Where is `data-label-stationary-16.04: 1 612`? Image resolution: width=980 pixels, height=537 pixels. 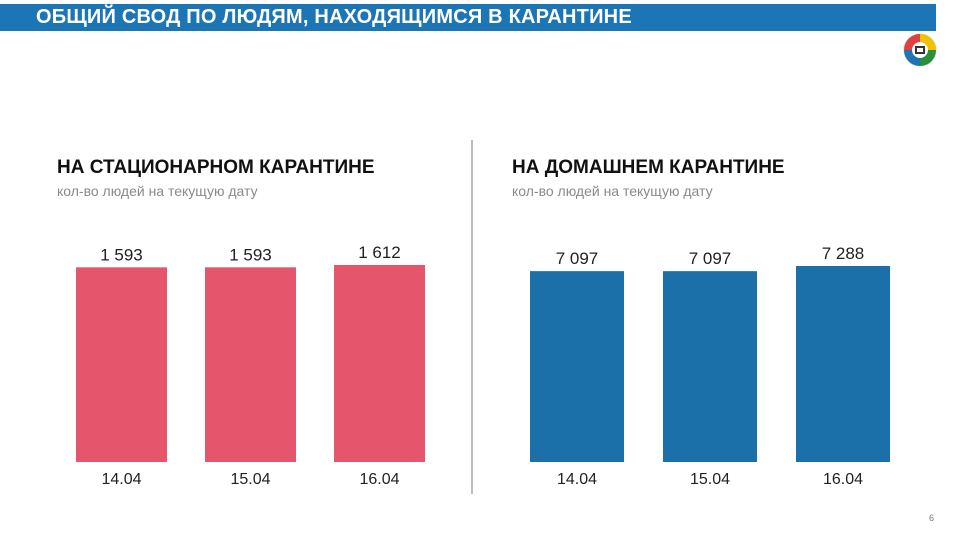 data-label-stationary-16.04: 1 612 is located at coordinates (379, 252).